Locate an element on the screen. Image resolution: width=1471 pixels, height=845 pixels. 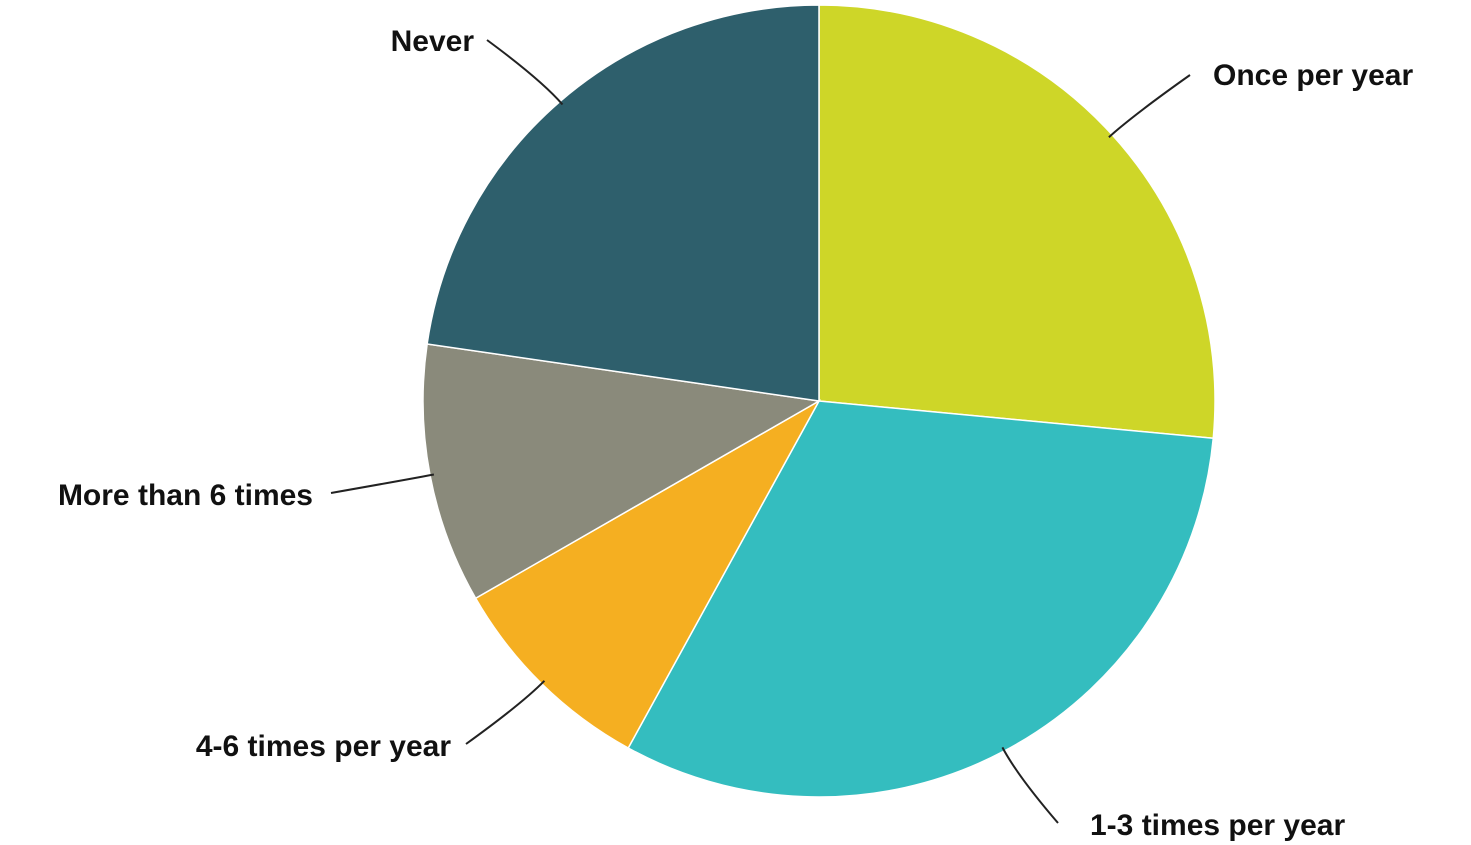
leader-line-never is located at coordinates (525, 72).